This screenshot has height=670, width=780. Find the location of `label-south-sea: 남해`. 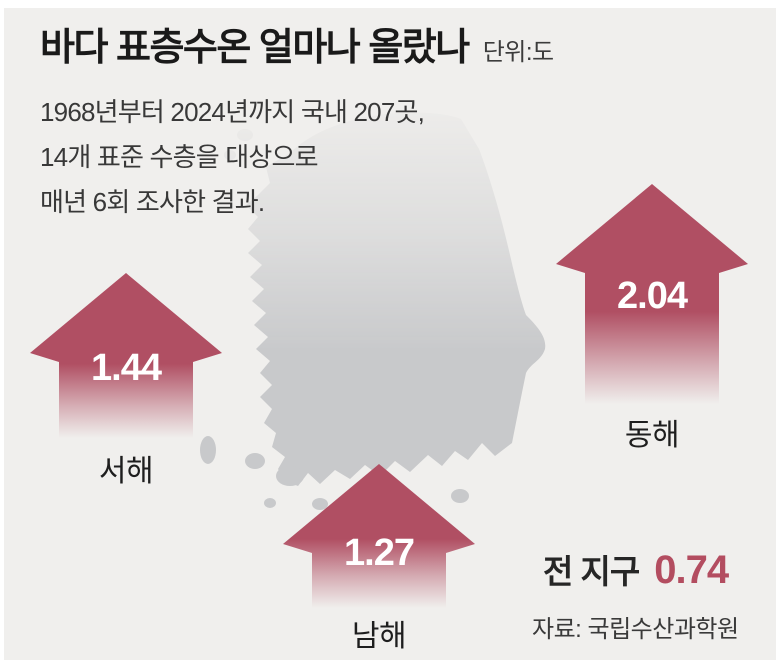

label-south-sea: 남해 is located at coordinates (379, 636).